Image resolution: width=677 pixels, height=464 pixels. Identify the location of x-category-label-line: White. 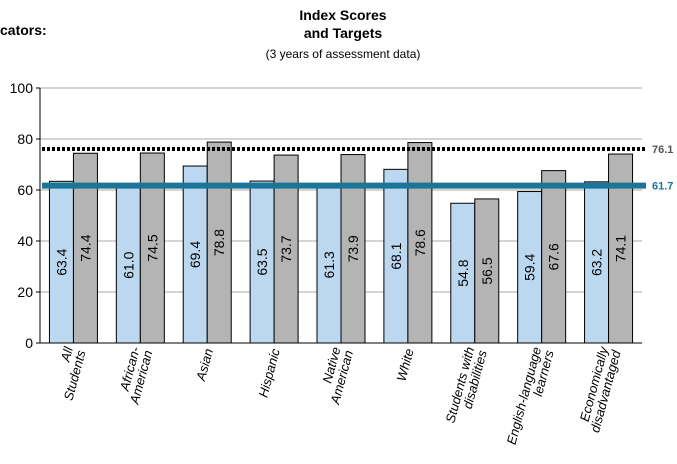
(405, 365).